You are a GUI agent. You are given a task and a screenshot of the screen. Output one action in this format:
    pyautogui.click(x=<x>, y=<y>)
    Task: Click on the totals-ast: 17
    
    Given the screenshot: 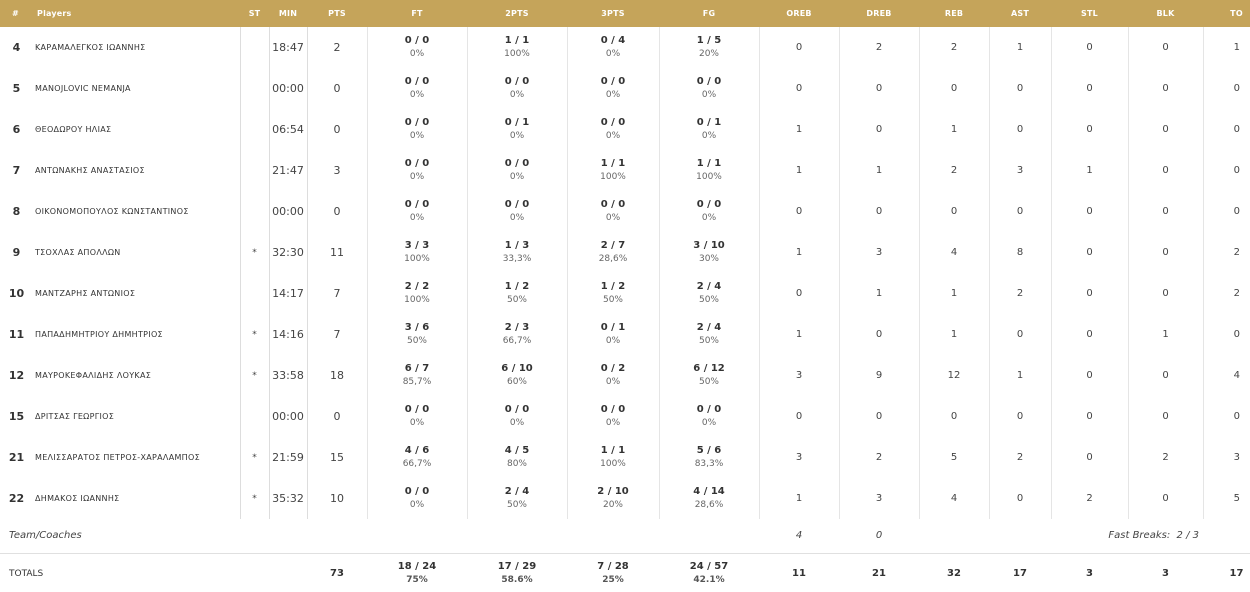 What is the action you would take?
    pyautogui.click(x=1020, y=572)
    